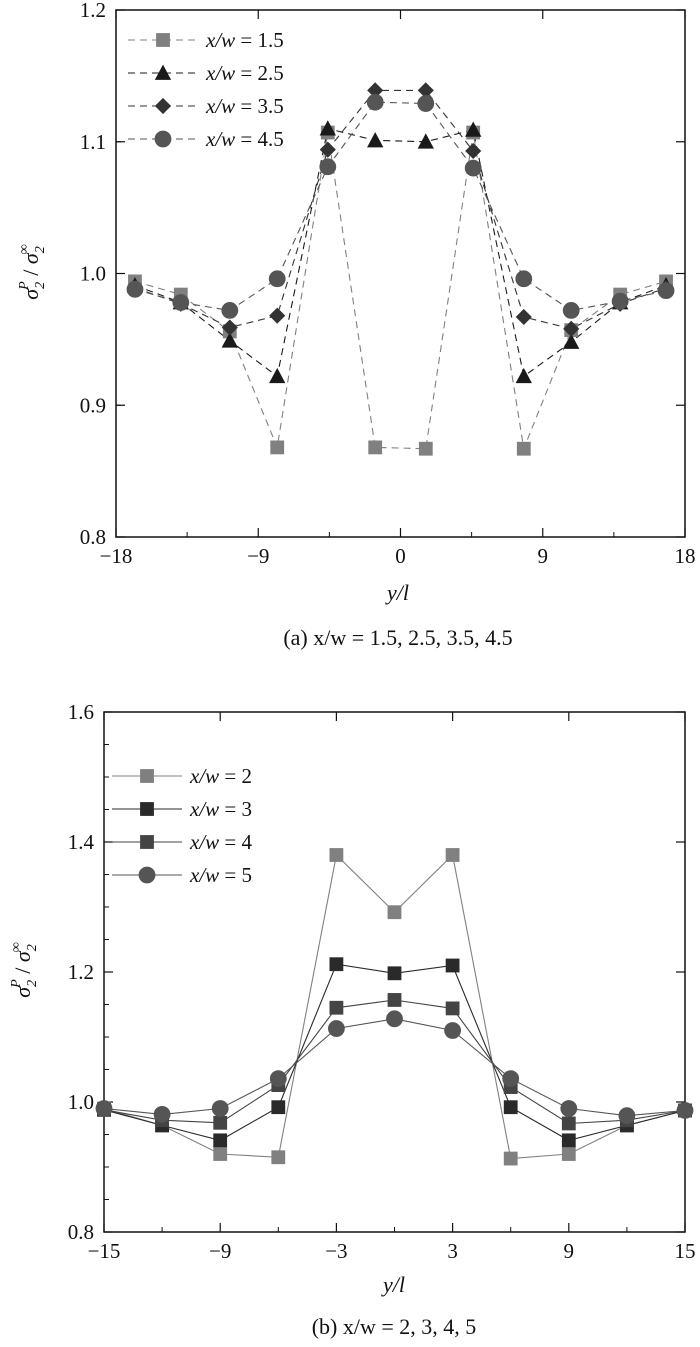 This screenshot has width=700, height=1347. Describe the element at coordinates (393, 1284) in the screenshot. I see `chart-b-x-axis-label: y/l` at that location.